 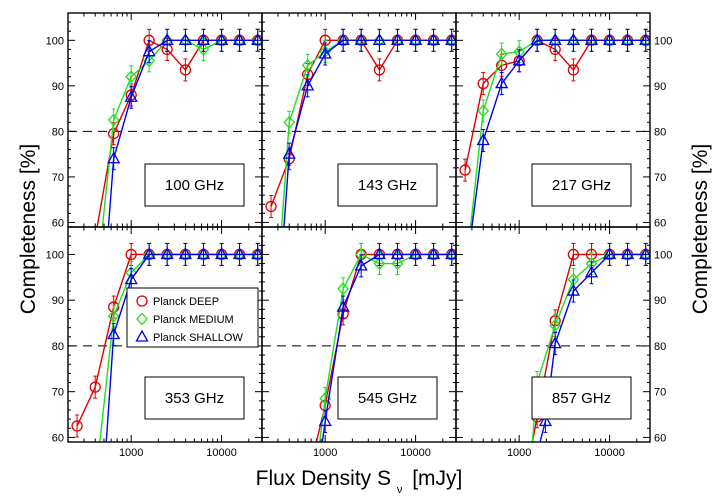 What do you see at coordinates (189, 336) in the screenshot?
I see `legend-entry-planck-shallow: Planck SHALLOW` at bounding box center [189, 336].